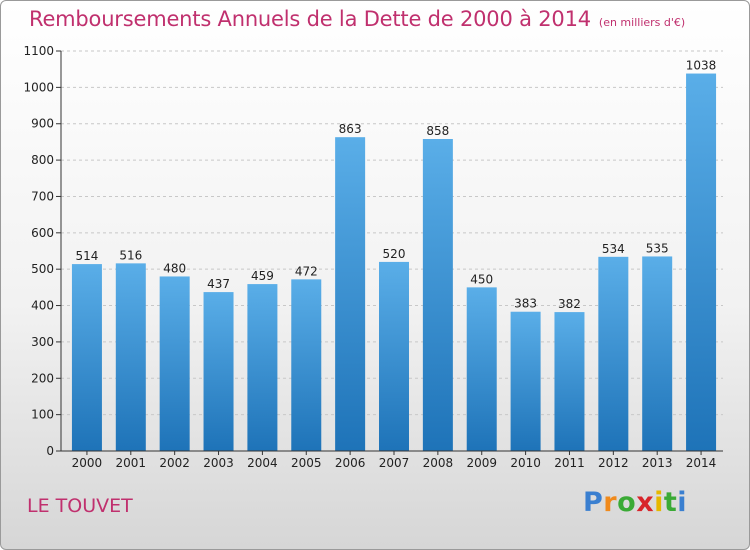 This screenshot has height=550, width=750. I want to click on y-tick-label: 1100, so click(38, 51).